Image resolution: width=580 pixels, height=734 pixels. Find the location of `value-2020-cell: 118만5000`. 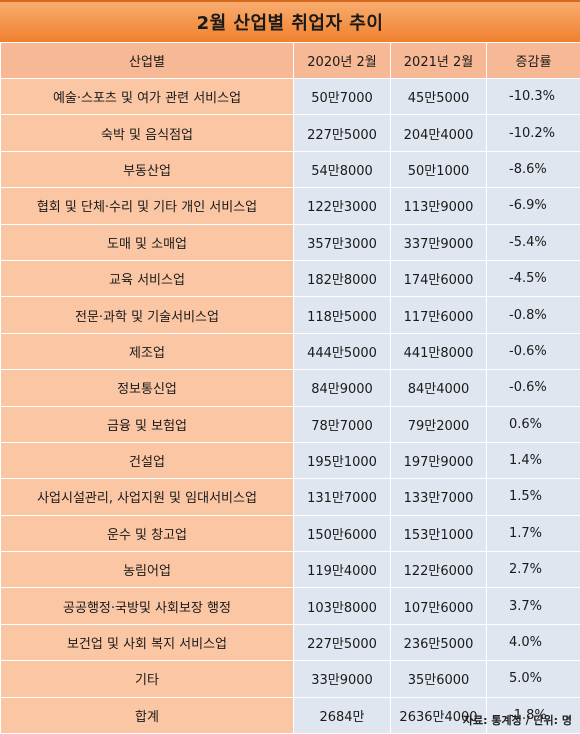

value-2020-cell: 118만5000 is located at coordinates (342, 315).